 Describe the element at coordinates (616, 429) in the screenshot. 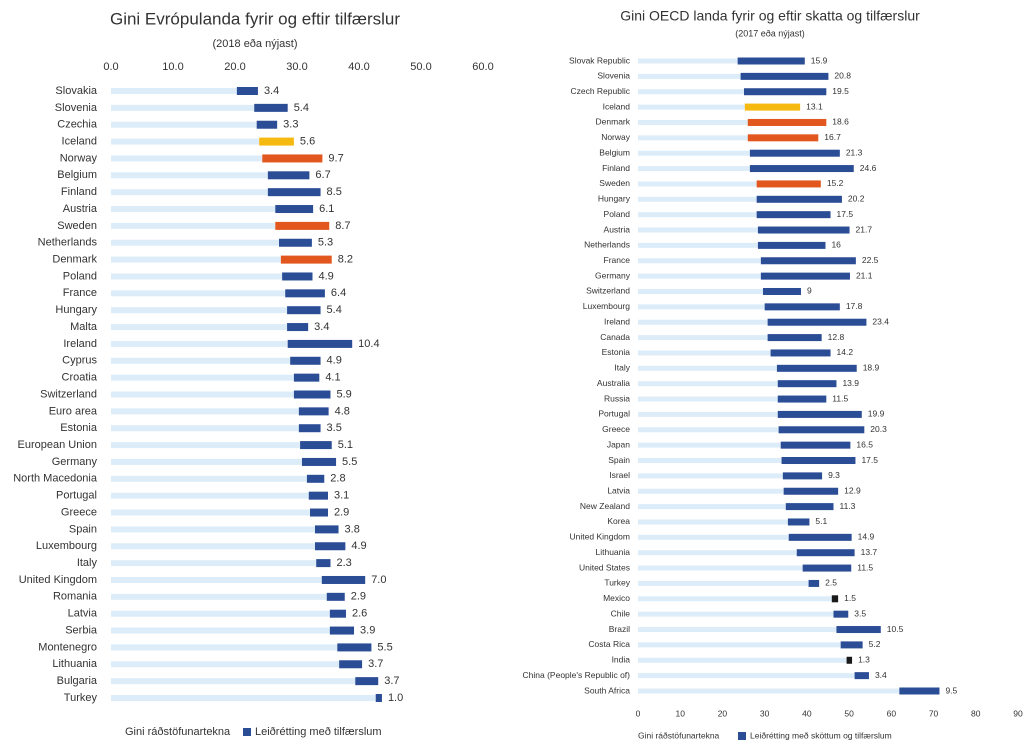

I see `y-tick-label: Greece` at that location.